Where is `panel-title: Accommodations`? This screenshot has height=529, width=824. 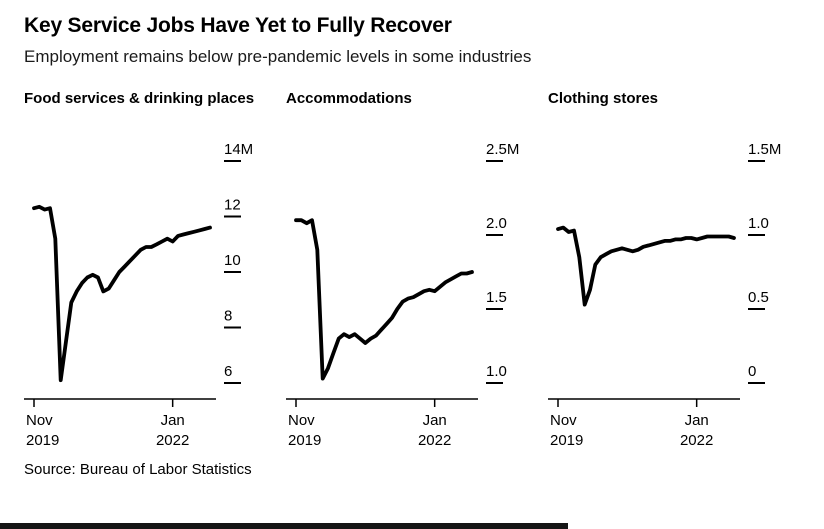
panel-title: Accommodations is located at coordinates (349, 98).